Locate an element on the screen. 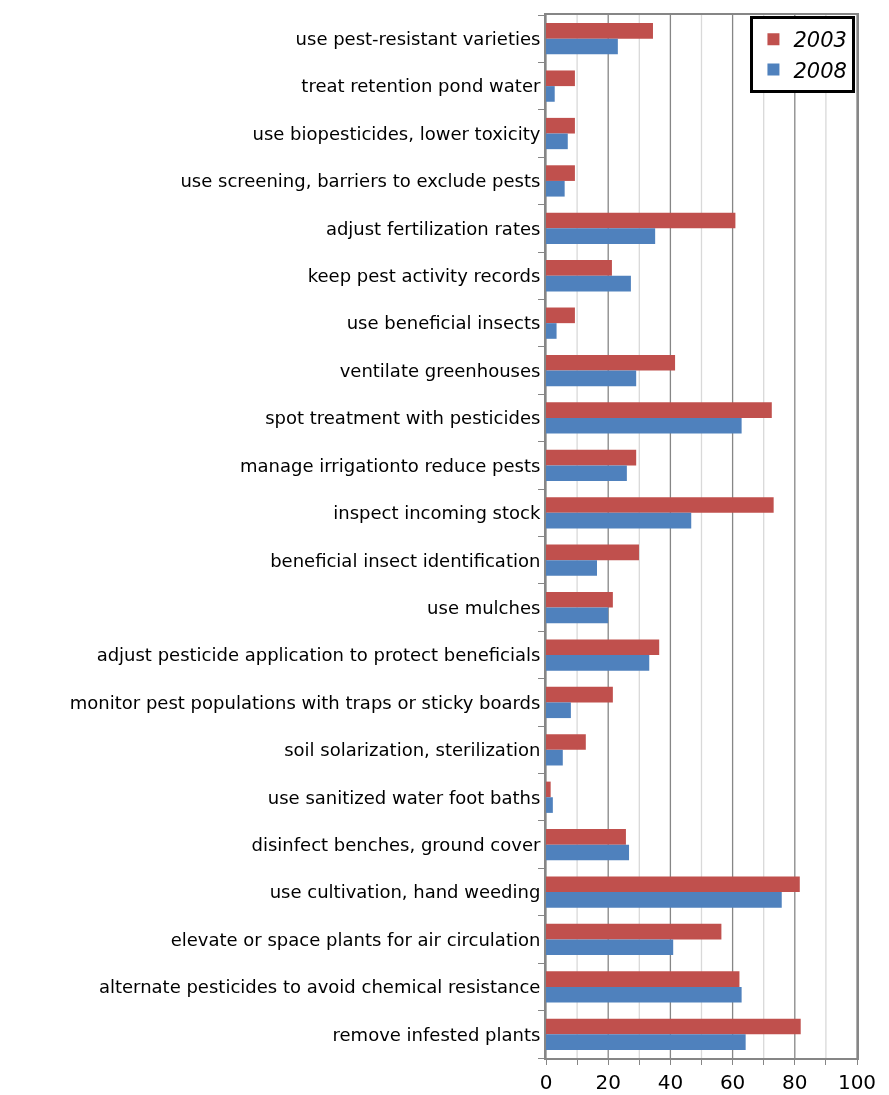 Image resolution: width=889 pixels, height=1095 pixels. legend-label: 2003 is located at coordinates (820, 40).